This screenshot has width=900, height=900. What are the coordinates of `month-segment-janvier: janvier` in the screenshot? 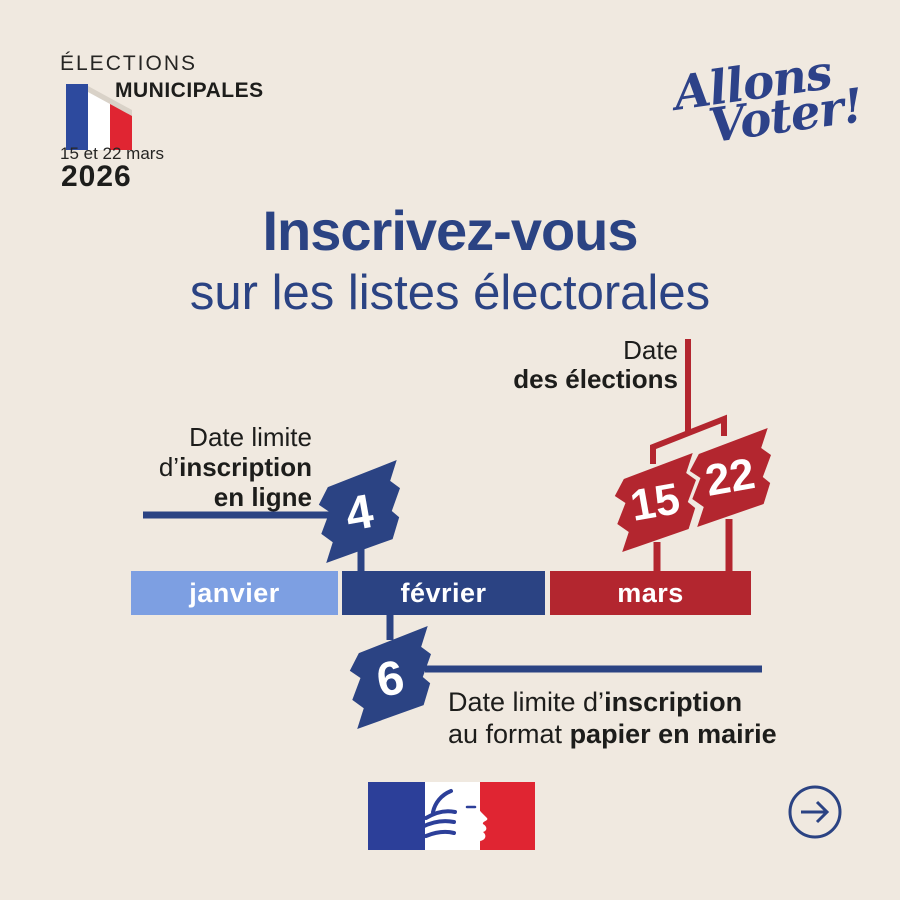 It's located at (234, 593).